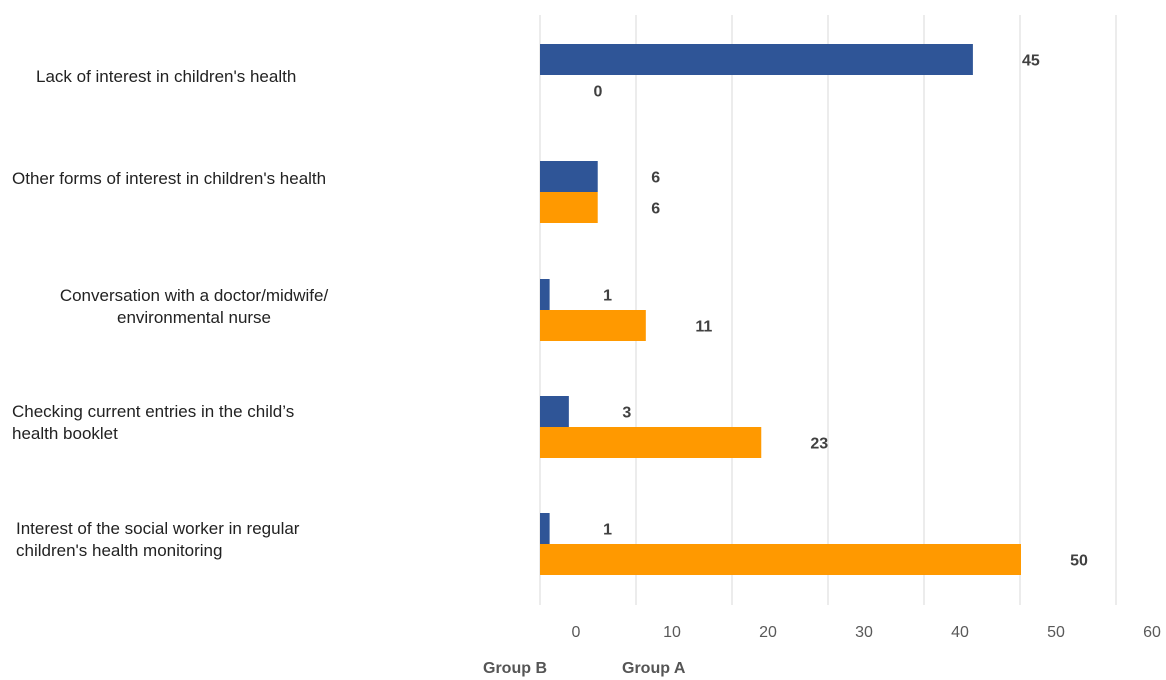 Image resolution: width=1166 pixels, height=680 pixels. Describe the element at coordinates (960, 632) in the screenshot. I see `x-tick-label: 40` at that location.